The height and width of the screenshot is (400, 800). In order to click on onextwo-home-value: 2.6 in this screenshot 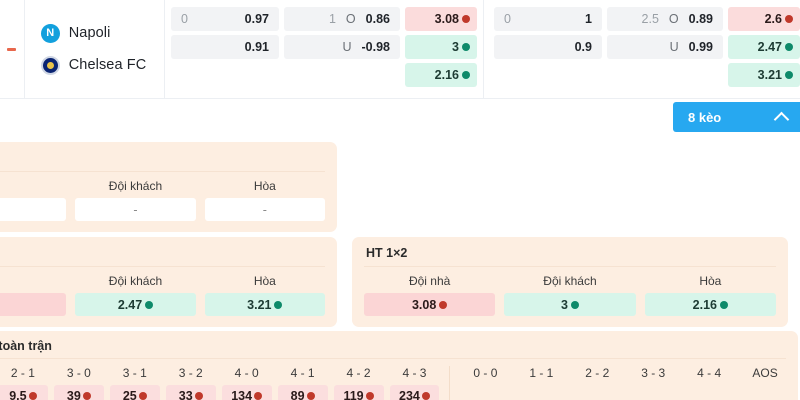, I will do `click(773, 19)`.